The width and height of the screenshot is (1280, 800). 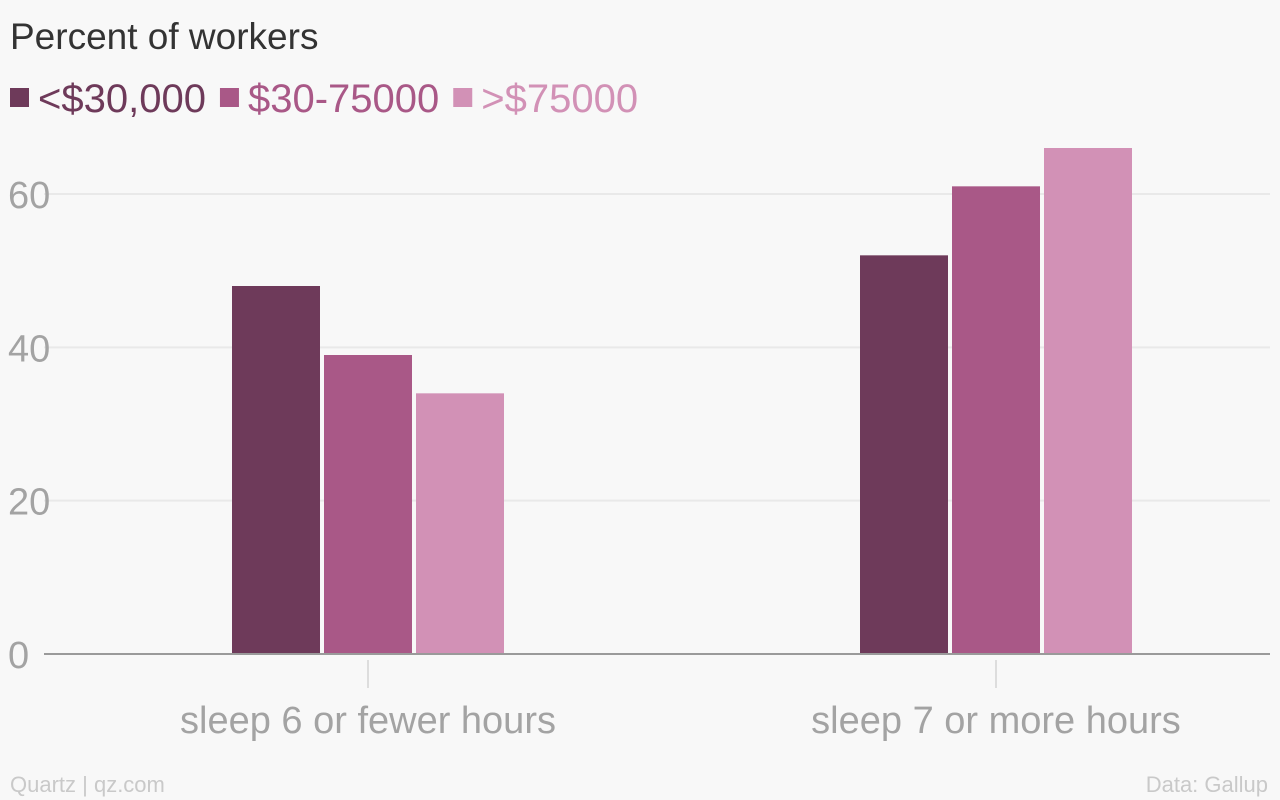 What do you see at coordinates (1207, 784) in the screenshot?
I see `footer-source-right: Data: Gallup` at bounding box center [1207, 784].